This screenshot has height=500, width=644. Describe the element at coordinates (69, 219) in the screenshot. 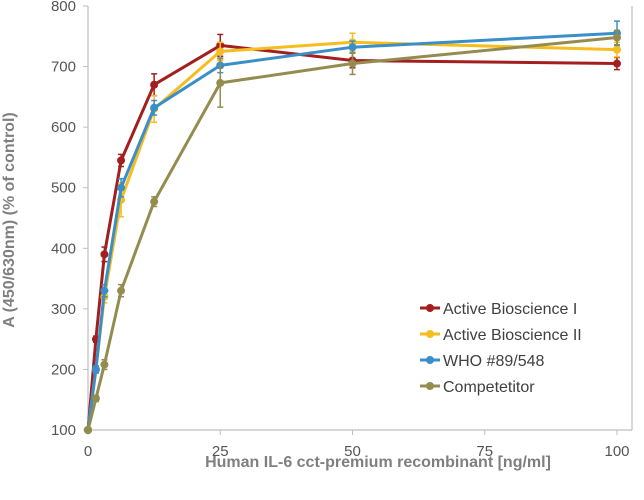

I see `y-axis-ticks: 100 200 300 400 500 600 700 800` at that location.